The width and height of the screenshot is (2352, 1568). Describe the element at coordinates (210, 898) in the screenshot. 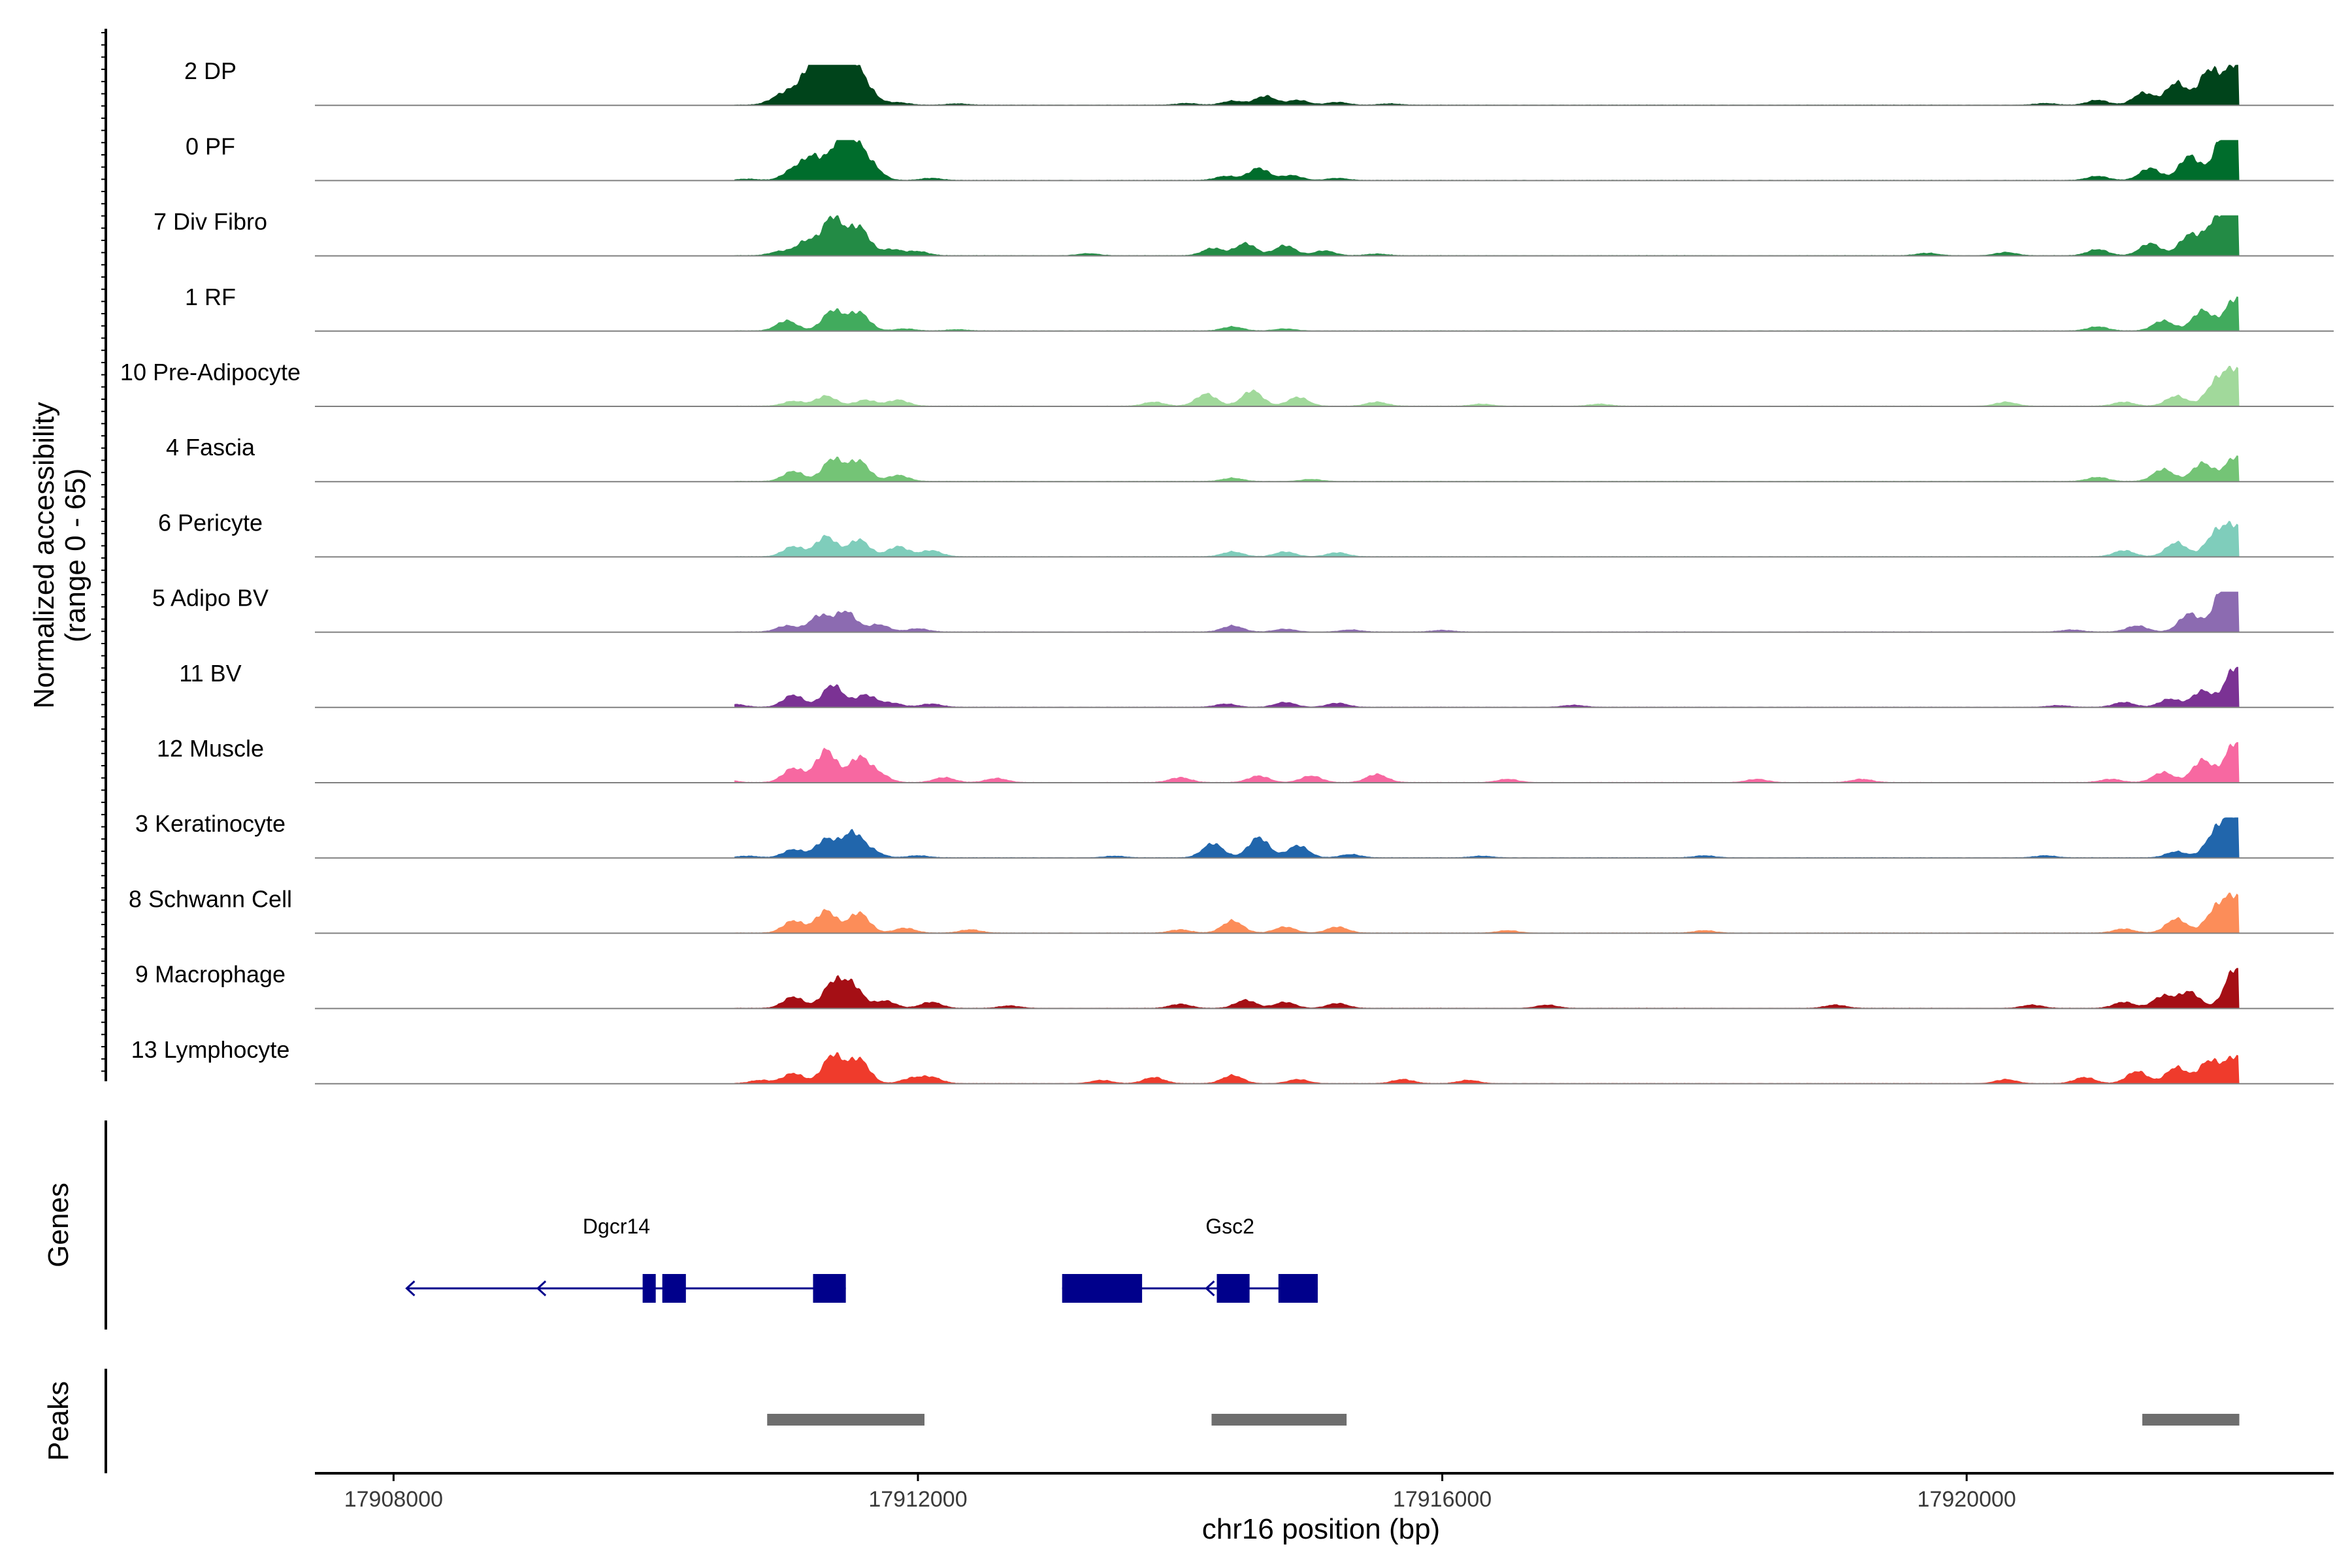

I see `track-label: 8 Schwann Cell` at that location.